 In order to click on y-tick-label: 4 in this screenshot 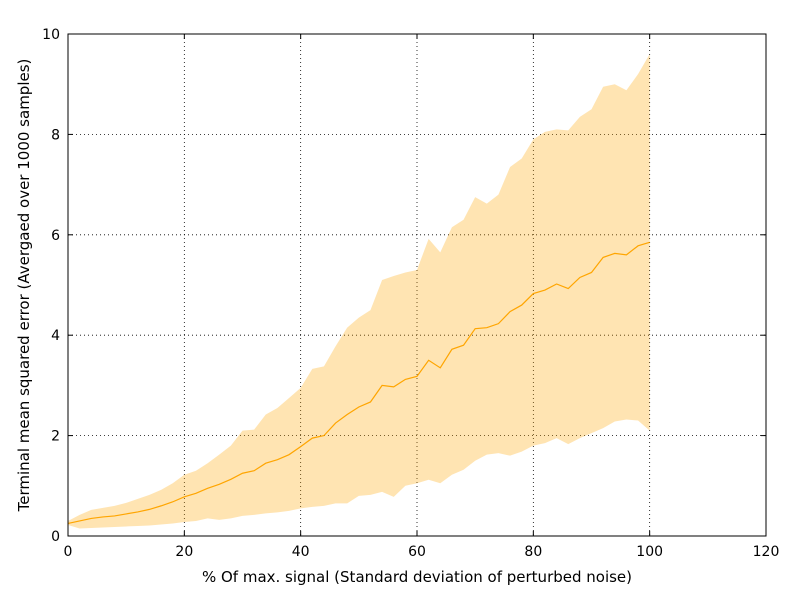, I will do `click(55, 336)`.